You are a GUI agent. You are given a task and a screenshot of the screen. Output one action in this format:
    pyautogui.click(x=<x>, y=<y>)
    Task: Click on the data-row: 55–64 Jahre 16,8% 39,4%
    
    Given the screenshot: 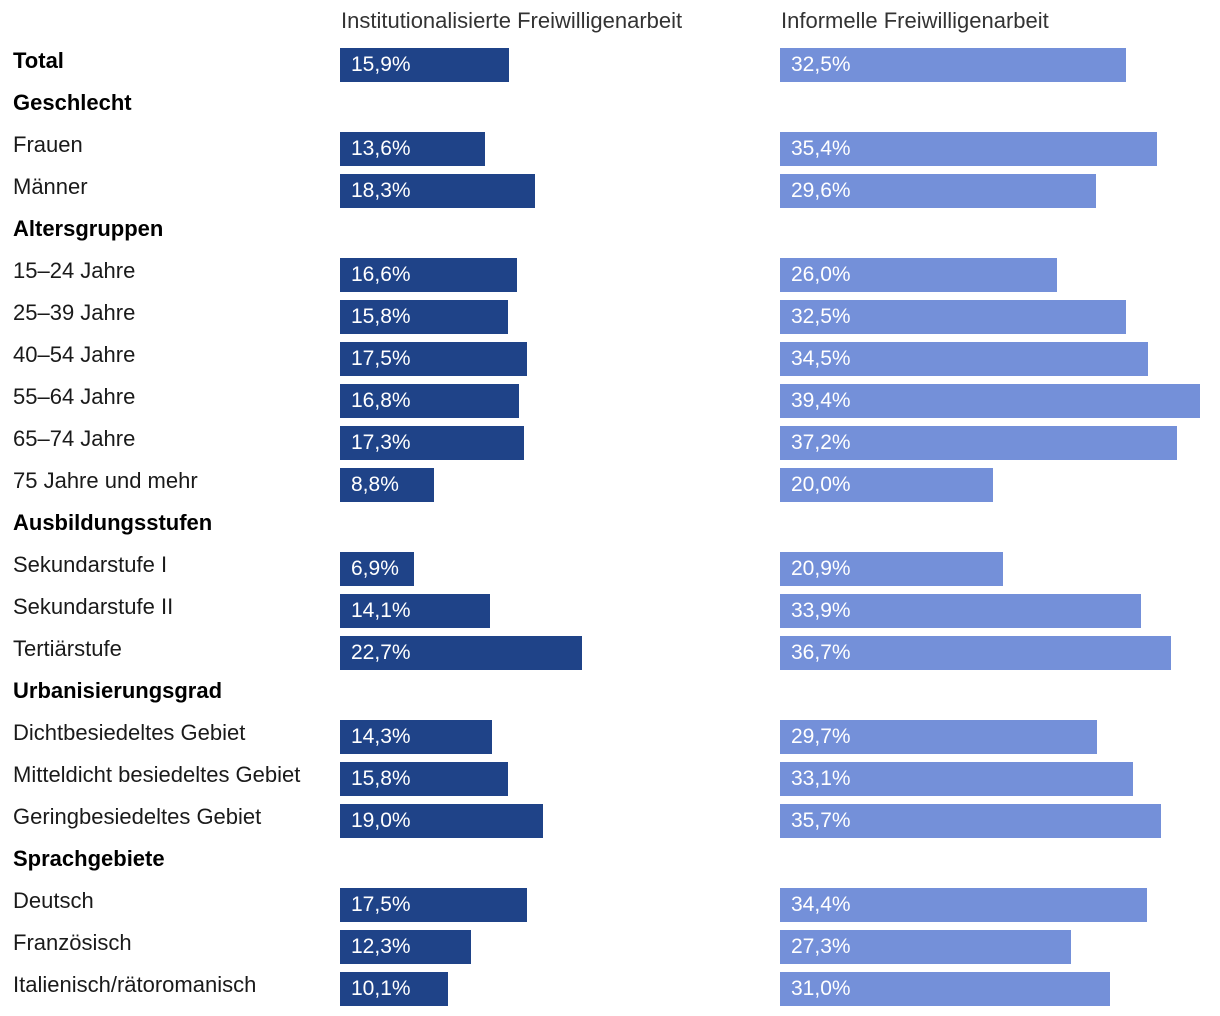 What is the action you would take?
    pyautogui.click(x=610, y=399)
    